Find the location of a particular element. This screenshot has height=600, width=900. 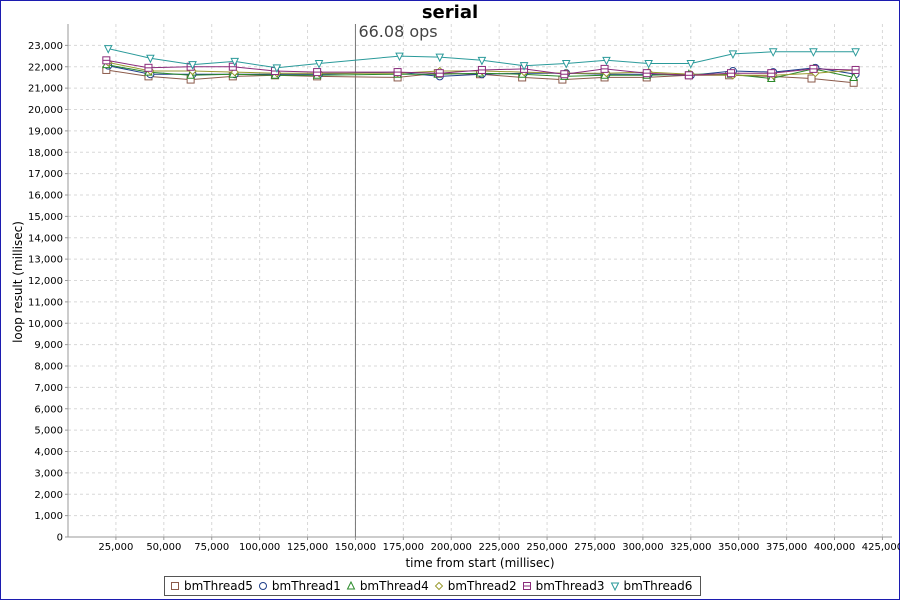

series-bmThread6 is located at coordinates (481, 59).